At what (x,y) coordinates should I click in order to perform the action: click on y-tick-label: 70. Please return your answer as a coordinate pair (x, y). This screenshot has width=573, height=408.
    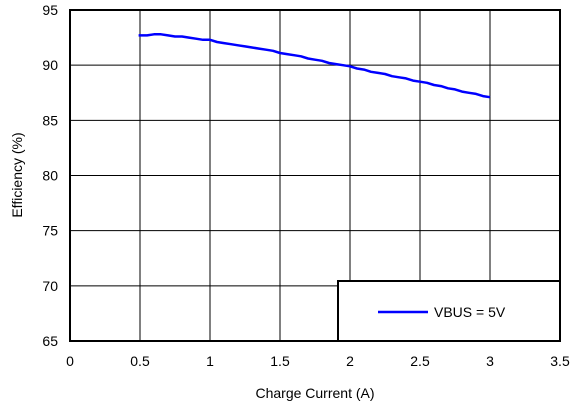
    Looking at the image, I should click on (50, 286).